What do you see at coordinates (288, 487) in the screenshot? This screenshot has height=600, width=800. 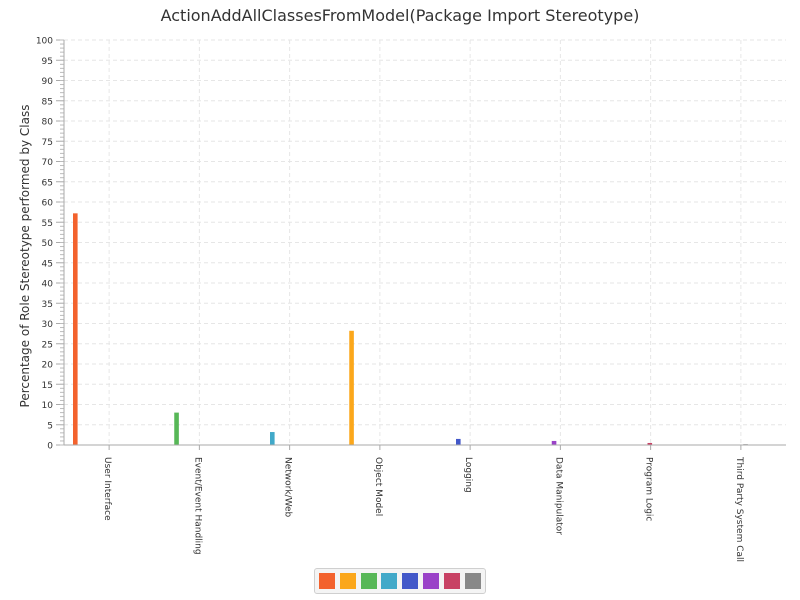 I see `x-tick-label: Network/Web` at bounding box center [288, 487].